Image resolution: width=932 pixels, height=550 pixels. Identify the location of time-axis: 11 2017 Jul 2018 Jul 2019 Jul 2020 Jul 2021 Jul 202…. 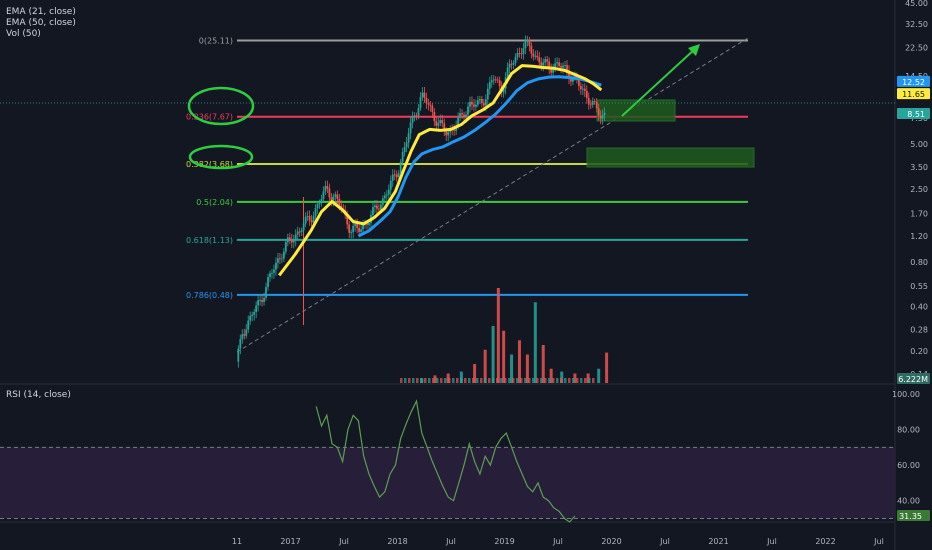
(558, 541).